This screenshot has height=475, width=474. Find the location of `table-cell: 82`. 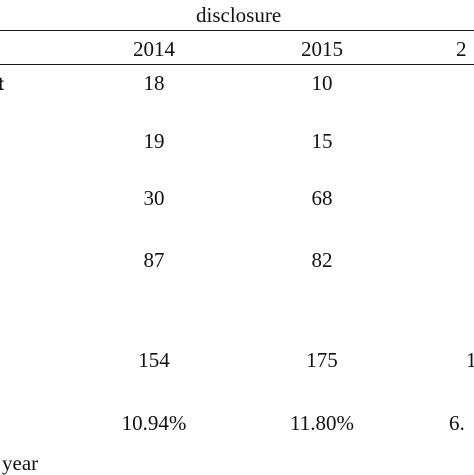

table-cell: 82 is located at coordinates (322, 260).